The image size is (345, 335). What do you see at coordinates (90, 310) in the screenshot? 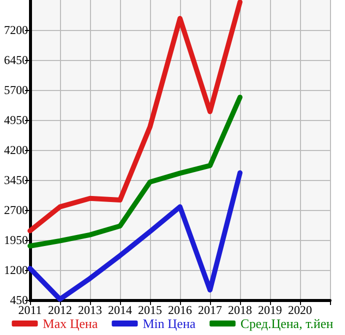
I see `x-tick-label: 2013` at bounding box center [90, 310].